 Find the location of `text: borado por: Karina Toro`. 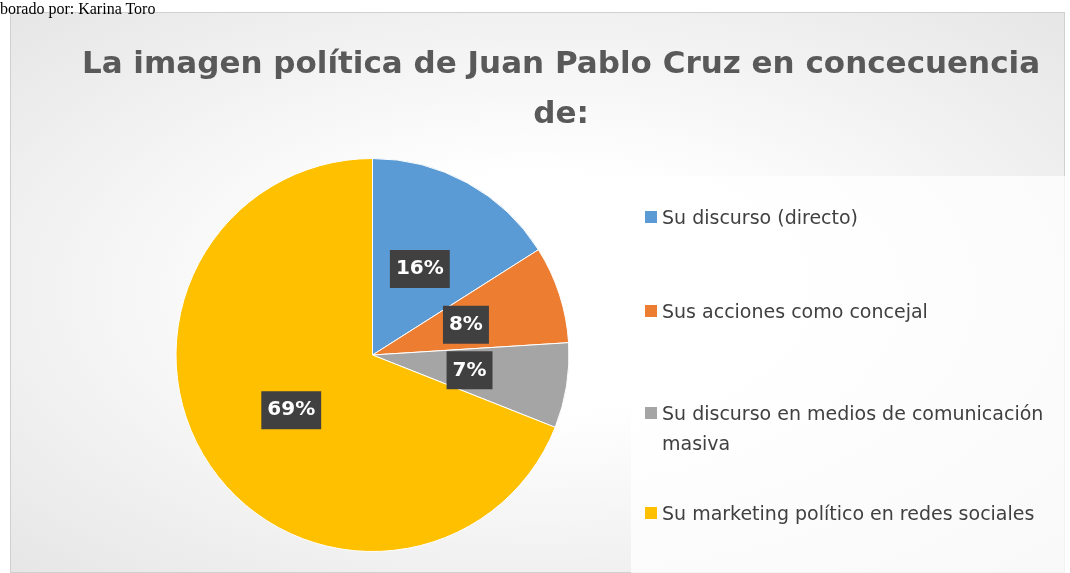

text: borado por: Karina Toro is located at coordinates (78, 8).